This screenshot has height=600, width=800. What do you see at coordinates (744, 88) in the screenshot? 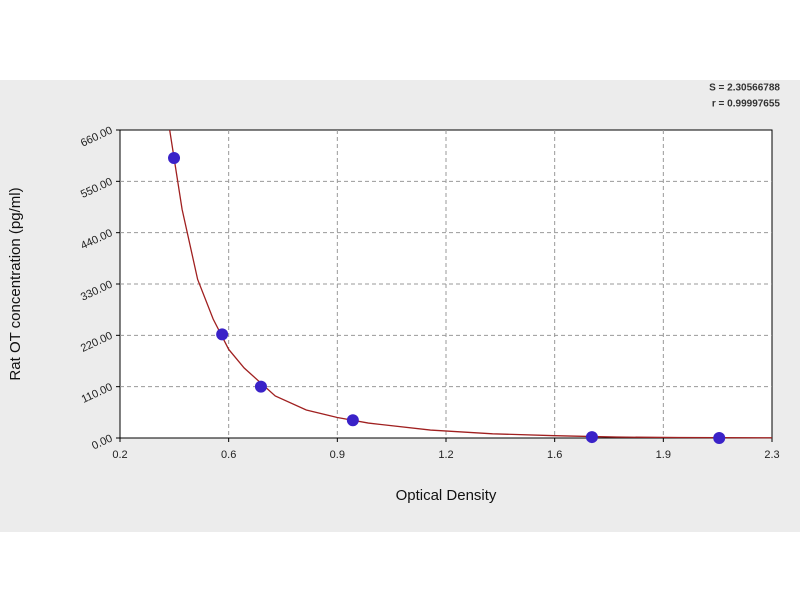
I see `stat-s: S = 2.30566788` at bounding box center [744, 88].